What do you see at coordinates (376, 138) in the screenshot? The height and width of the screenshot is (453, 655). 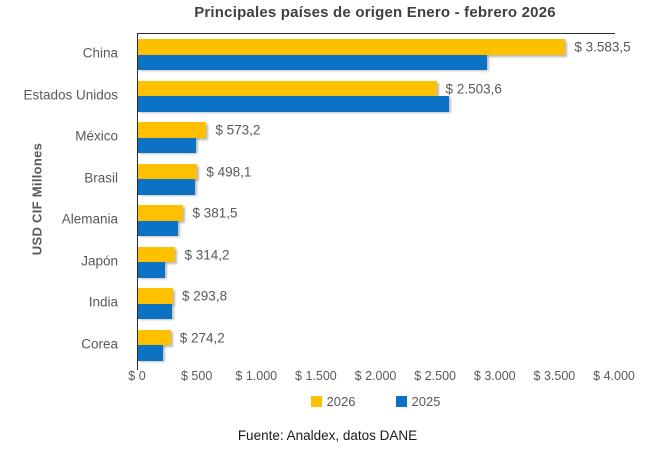 I see `bar-group-méxico: $ 573,2` at bounding box center [376, 138].